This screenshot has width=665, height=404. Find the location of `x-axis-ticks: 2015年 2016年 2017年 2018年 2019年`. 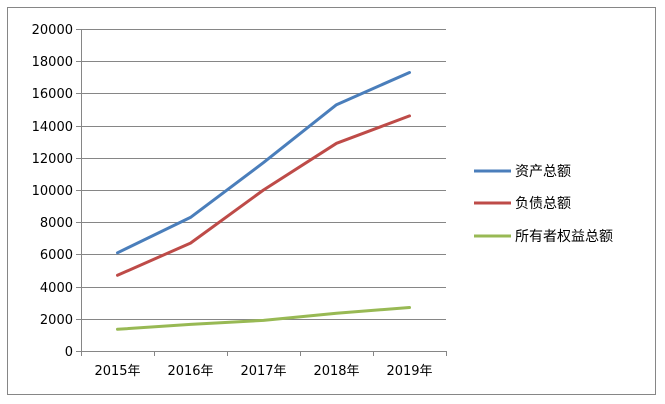

x-axis-ticks: 2015年 2016年 2017年 2018年 2019年 is located at coordinates (264, 365).